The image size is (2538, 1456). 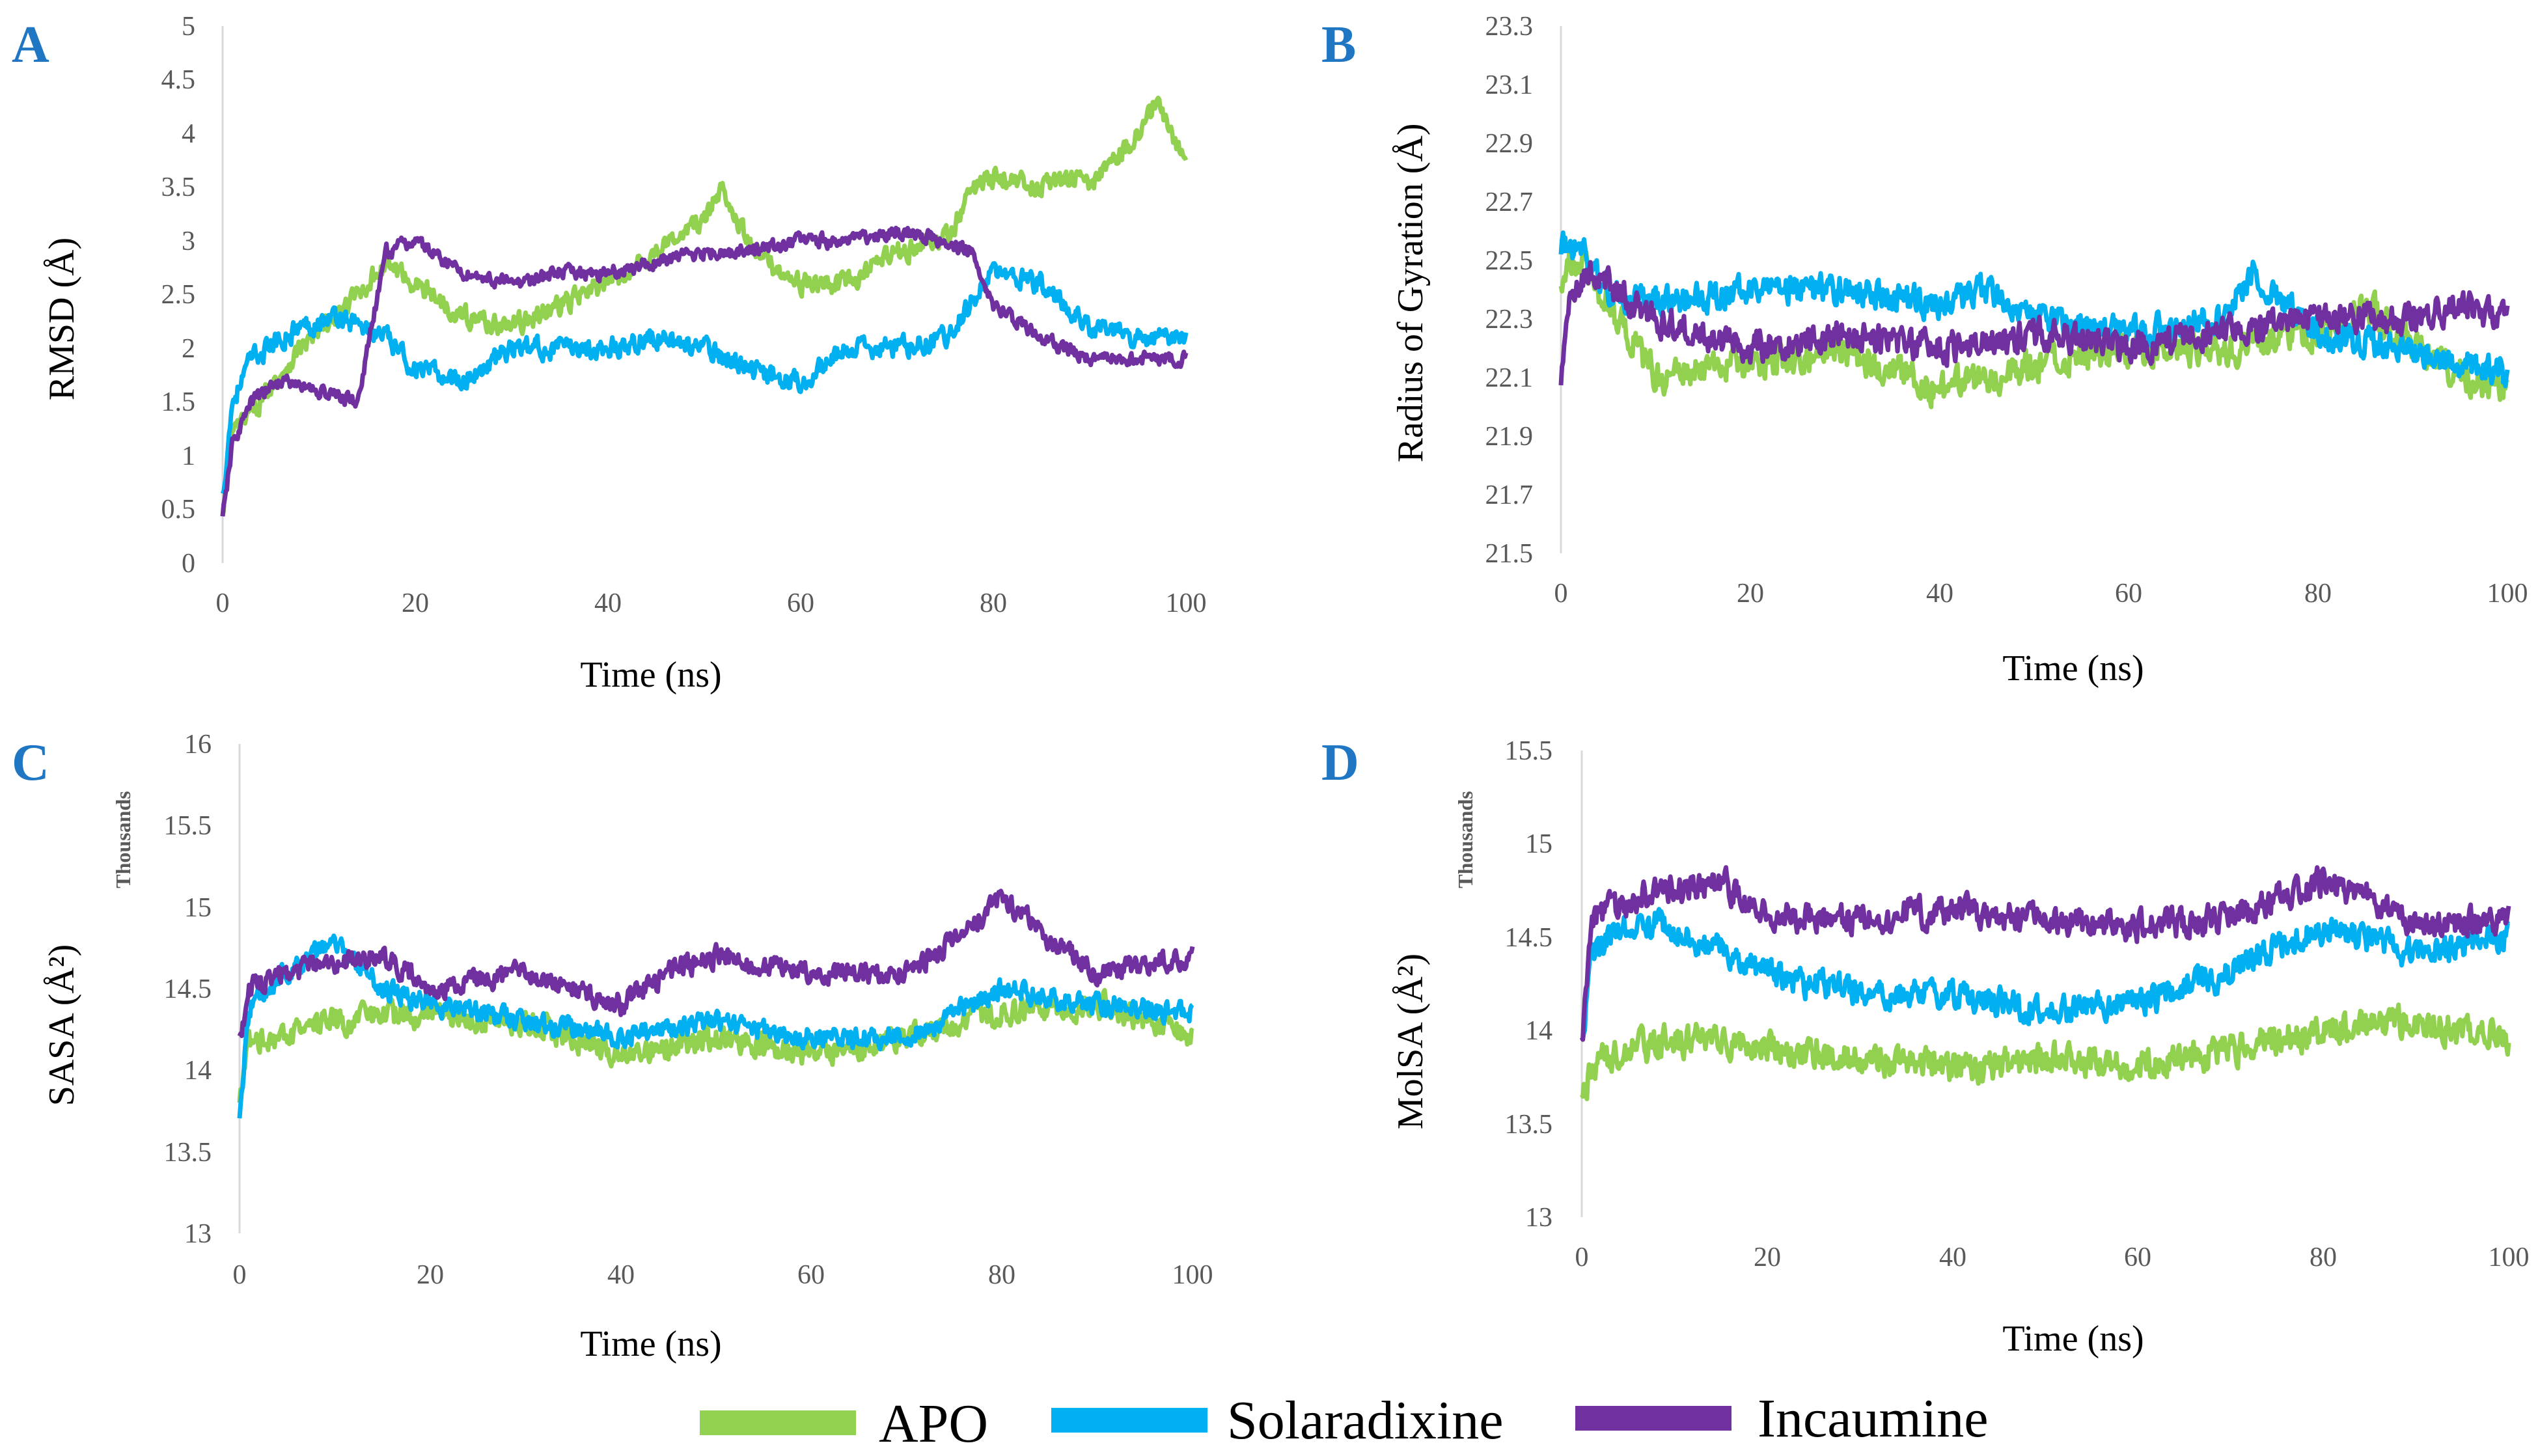 I want to click on y-axis-title: RMSD (Å), so click(x=62, y=319).